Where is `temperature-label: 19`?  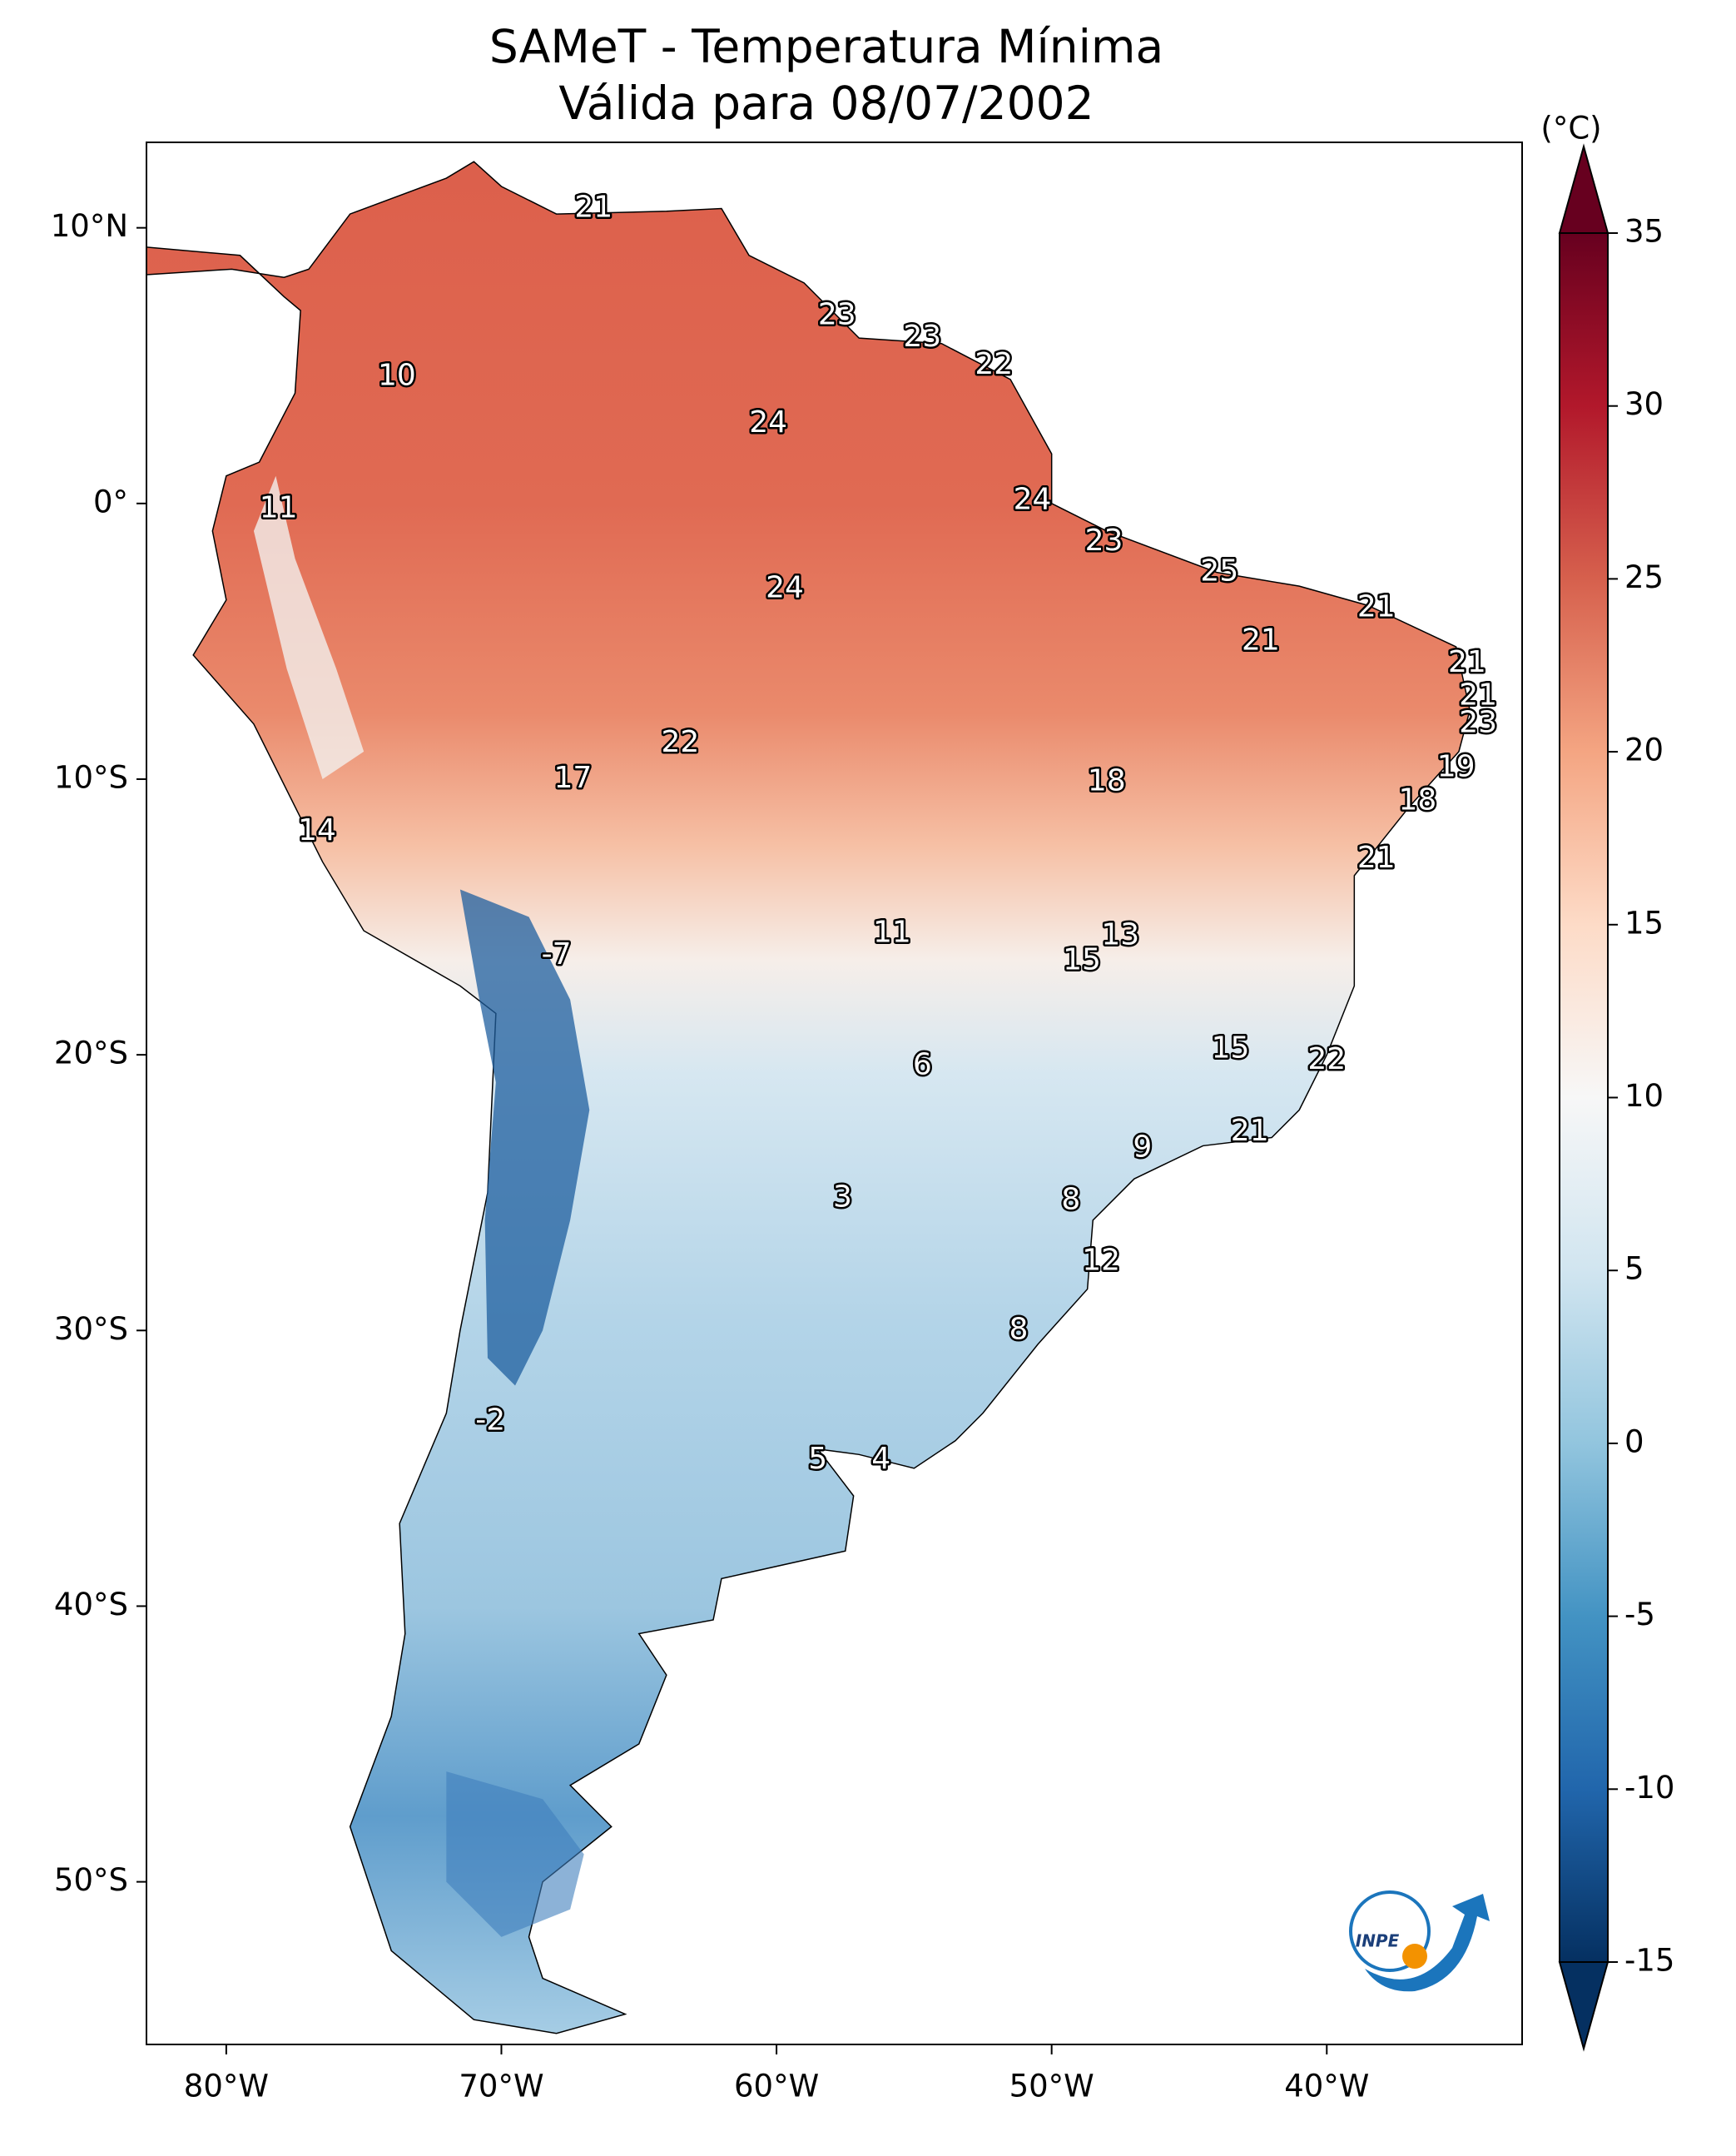 temperature-label: 19 is located at coordinates (1456, 767).